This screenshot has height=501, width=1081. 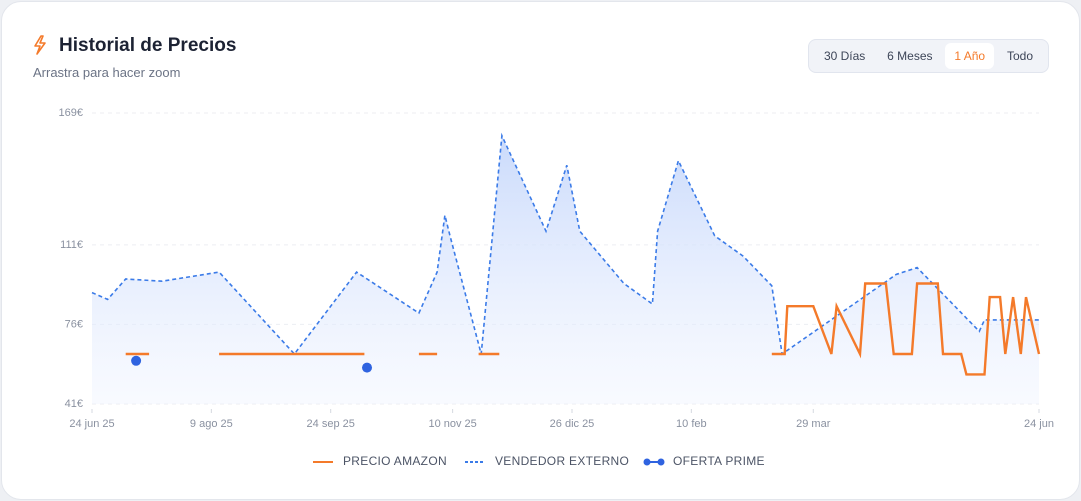 I want to click on chart-title: Historial de Precios, so click(x=148, y=45).